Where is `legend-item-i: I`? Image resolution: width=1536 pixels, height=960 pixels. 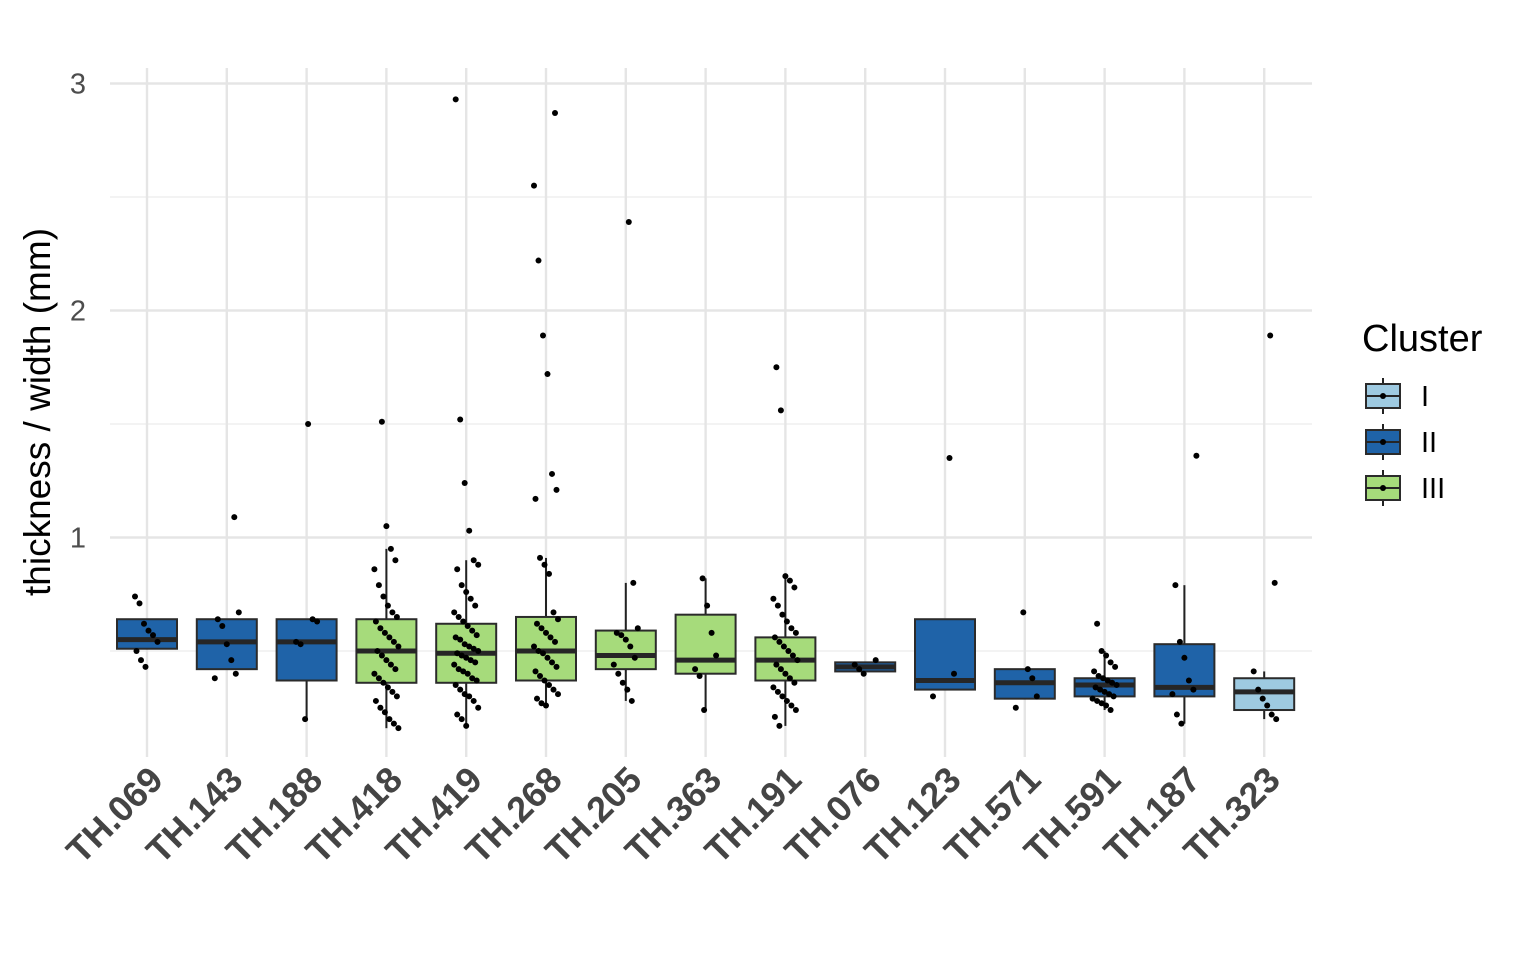 legend-item-i: I is located at coordinates (1397, 396).